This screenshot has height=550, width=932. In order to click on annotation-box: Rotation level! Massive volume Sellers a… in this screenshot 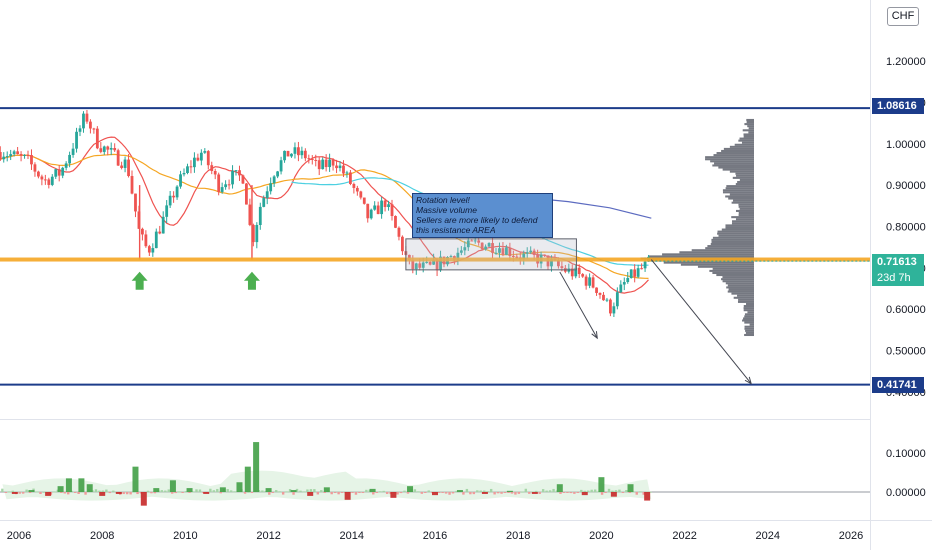, I will do `click(482, 215)`.